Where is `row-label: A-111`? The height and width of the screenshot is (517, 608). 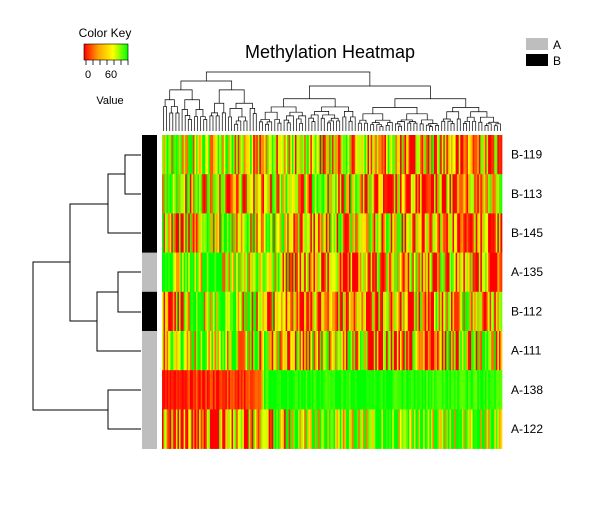
row-label: A-111 is located at coordinates (526, 351).